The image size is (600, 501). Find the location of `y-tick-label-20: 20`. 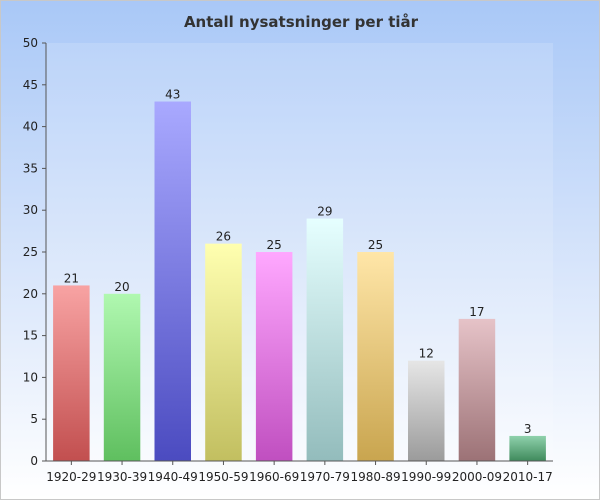

y-tick-label-20: 20 is located at coordinates (30, 294).